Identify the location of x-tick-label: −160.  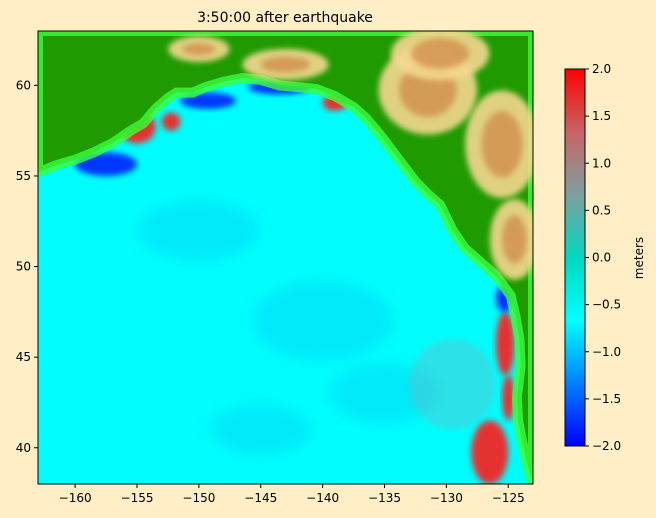
(75, 498).